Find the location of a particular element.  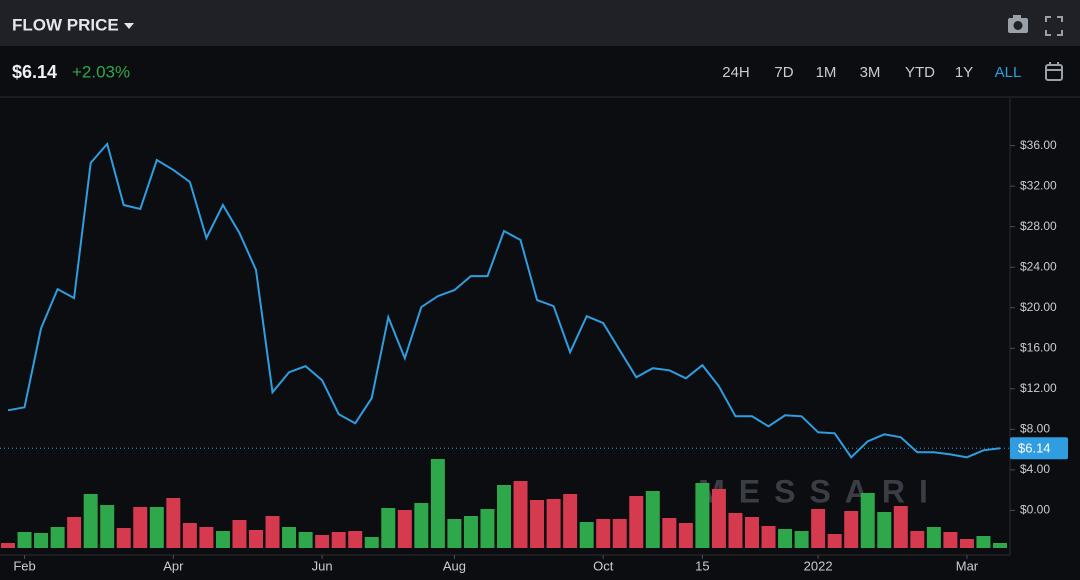

y-tick-label: $4.00 is located at coordinates (1035, 469).